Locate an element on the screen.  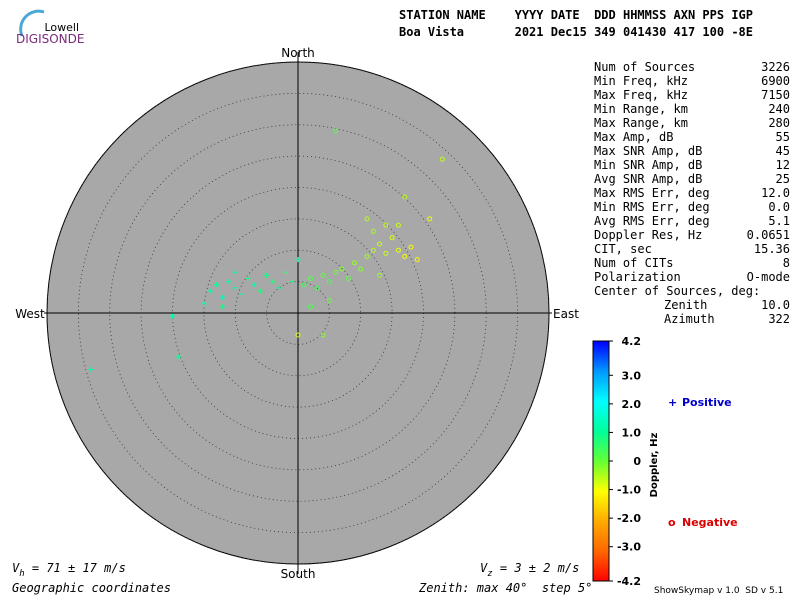
stat-value: 7150 is located at coordinates (775, 95).